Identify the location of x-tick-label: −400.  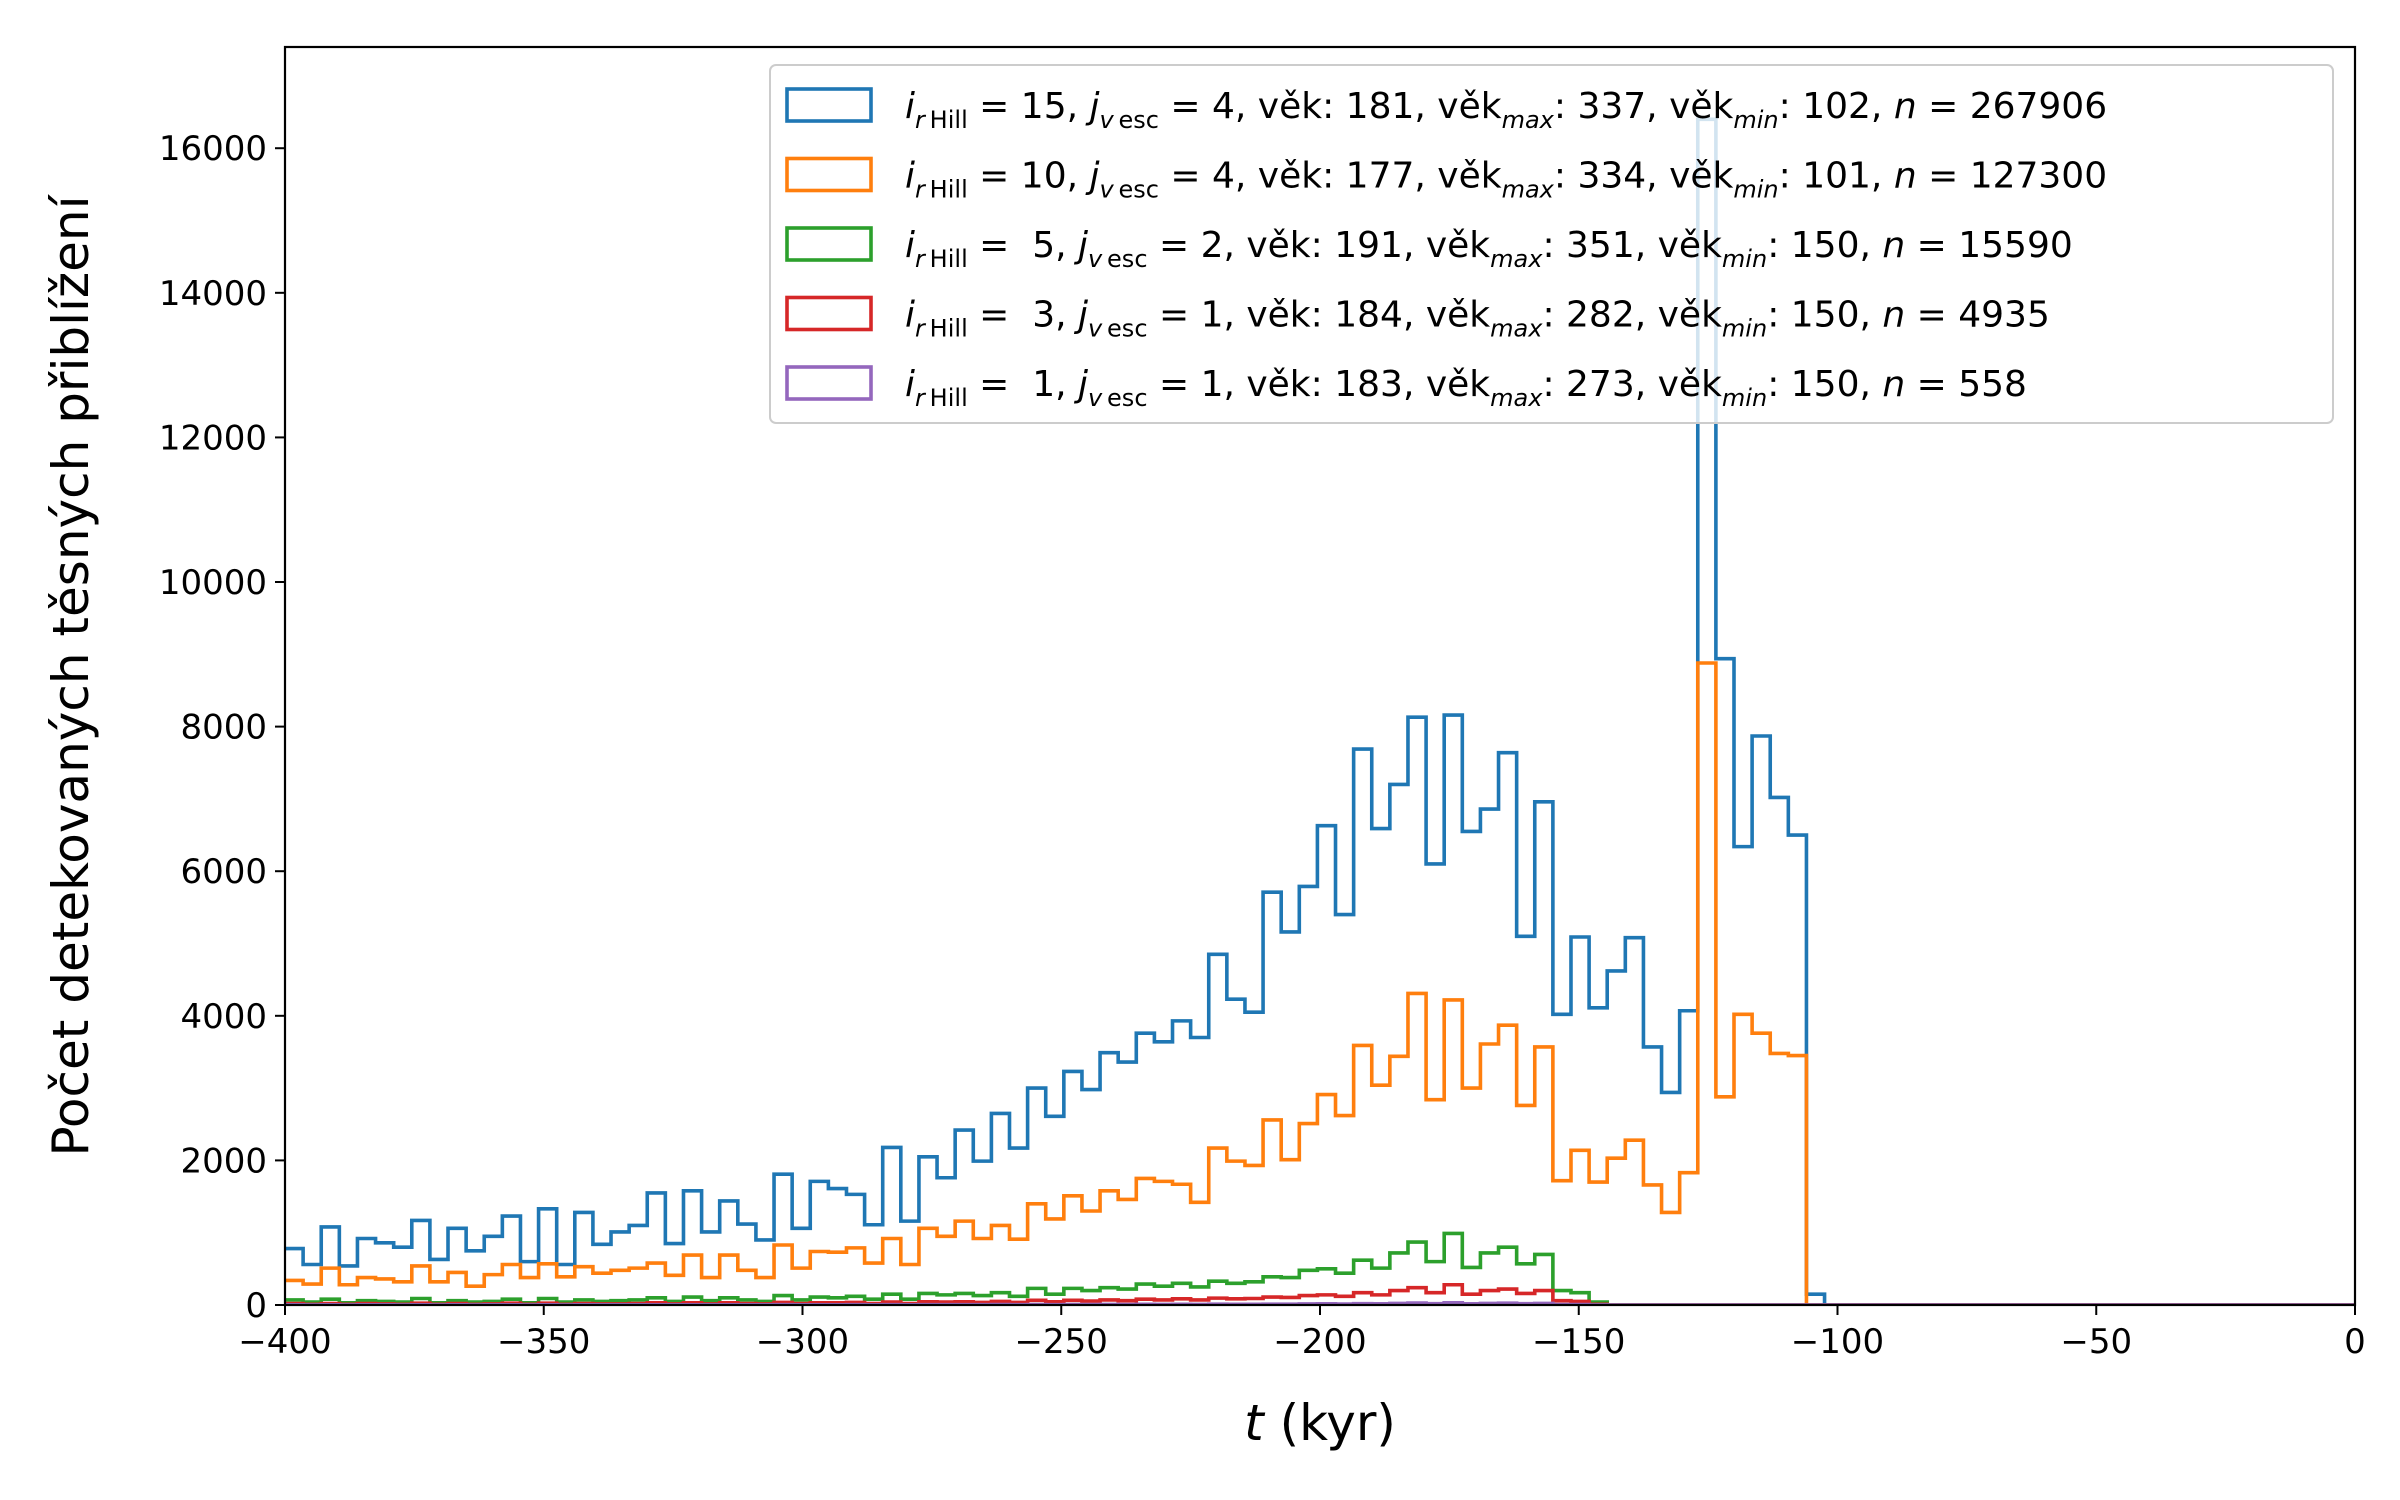
(284, 1342).